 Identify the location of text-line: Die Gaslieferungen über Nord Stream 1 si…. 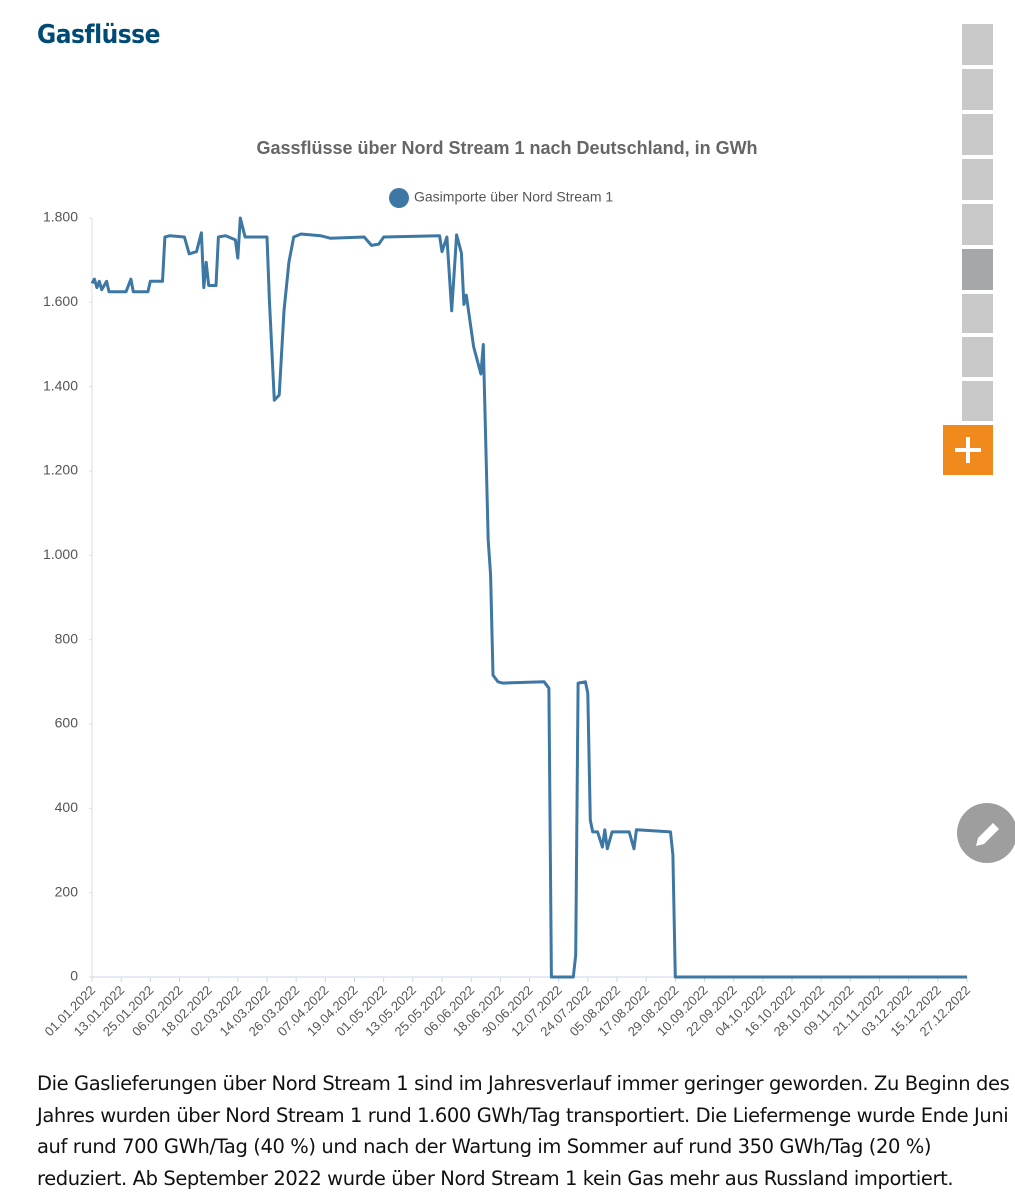
(523, 1083).